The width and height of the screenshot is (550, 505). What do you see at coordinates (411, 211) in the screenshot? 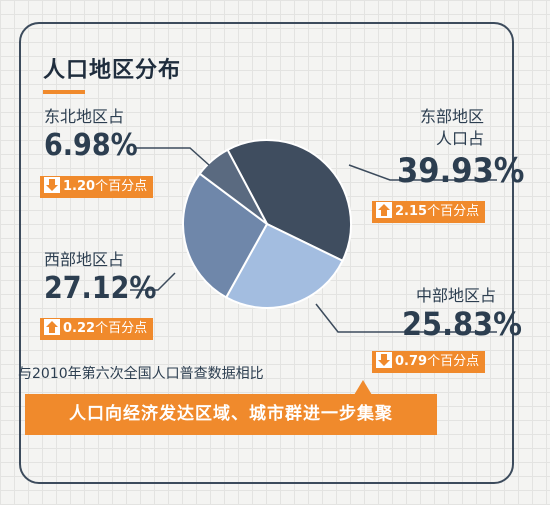
I see `east-change: 2.15` at bounding box center [411, 211].